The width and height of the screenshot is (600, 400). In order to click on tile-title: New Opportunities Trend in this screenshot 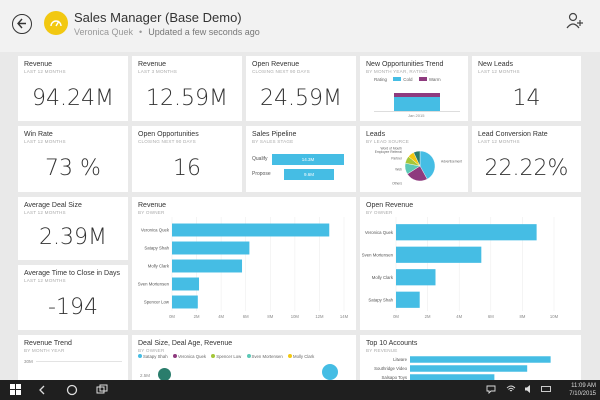, I will do `click(405, 64)`.